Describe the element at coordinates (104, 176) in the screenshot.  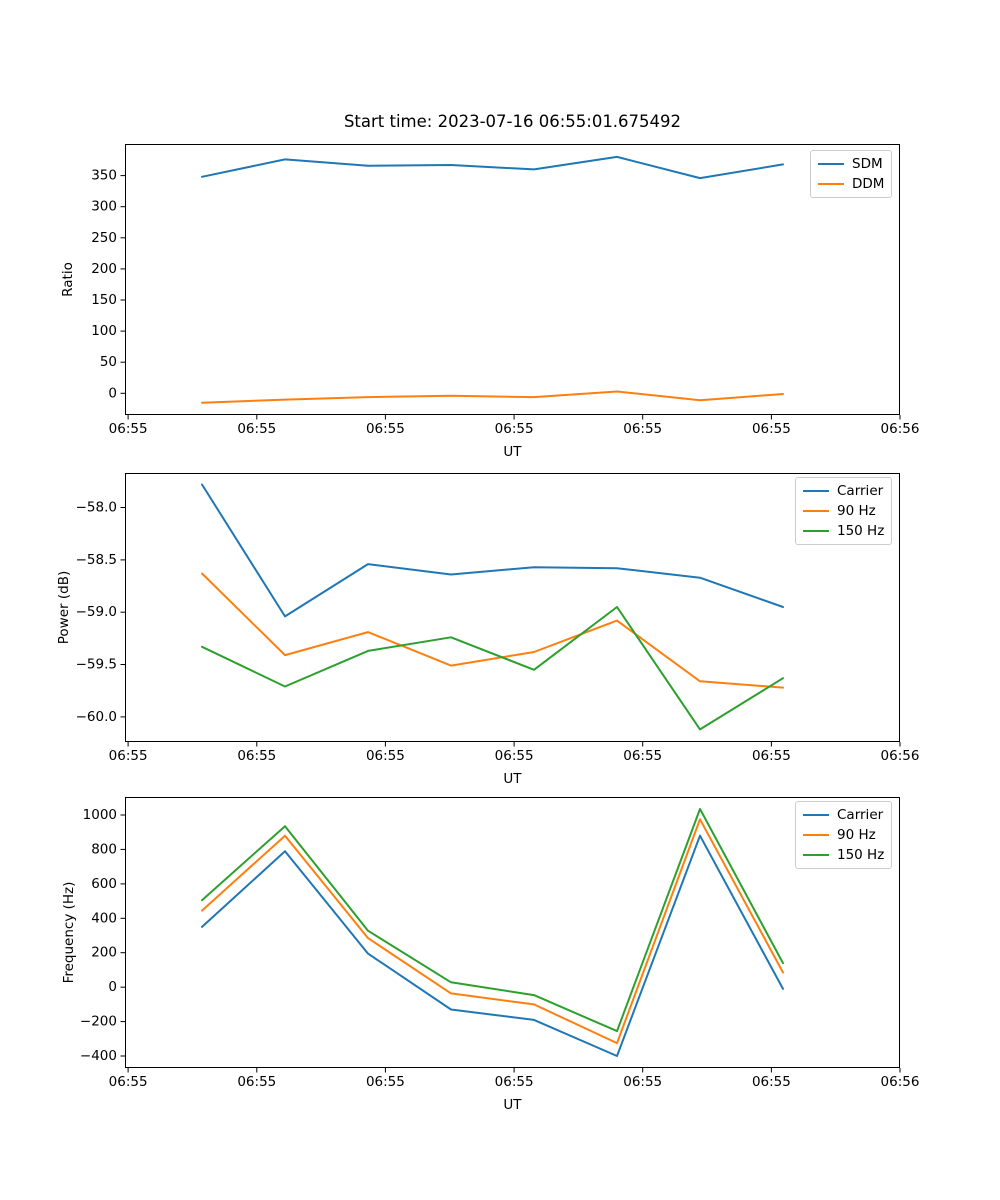
I see `y-tick-label: 350` at that location.